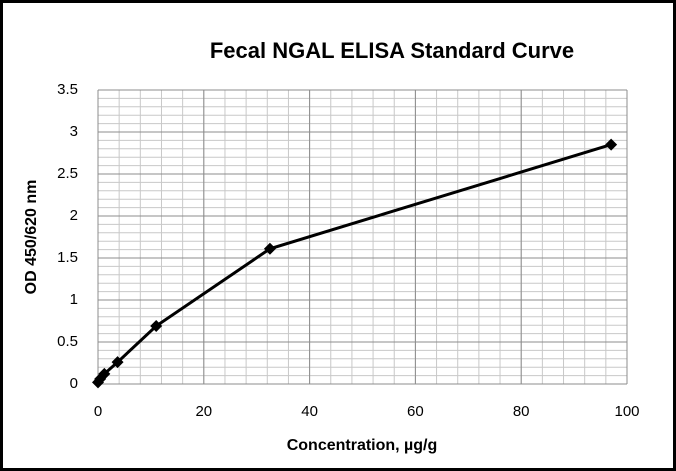 This screenshot has width=676, height=471. I want to click on y-tick-label: 1, so click(74, 299).